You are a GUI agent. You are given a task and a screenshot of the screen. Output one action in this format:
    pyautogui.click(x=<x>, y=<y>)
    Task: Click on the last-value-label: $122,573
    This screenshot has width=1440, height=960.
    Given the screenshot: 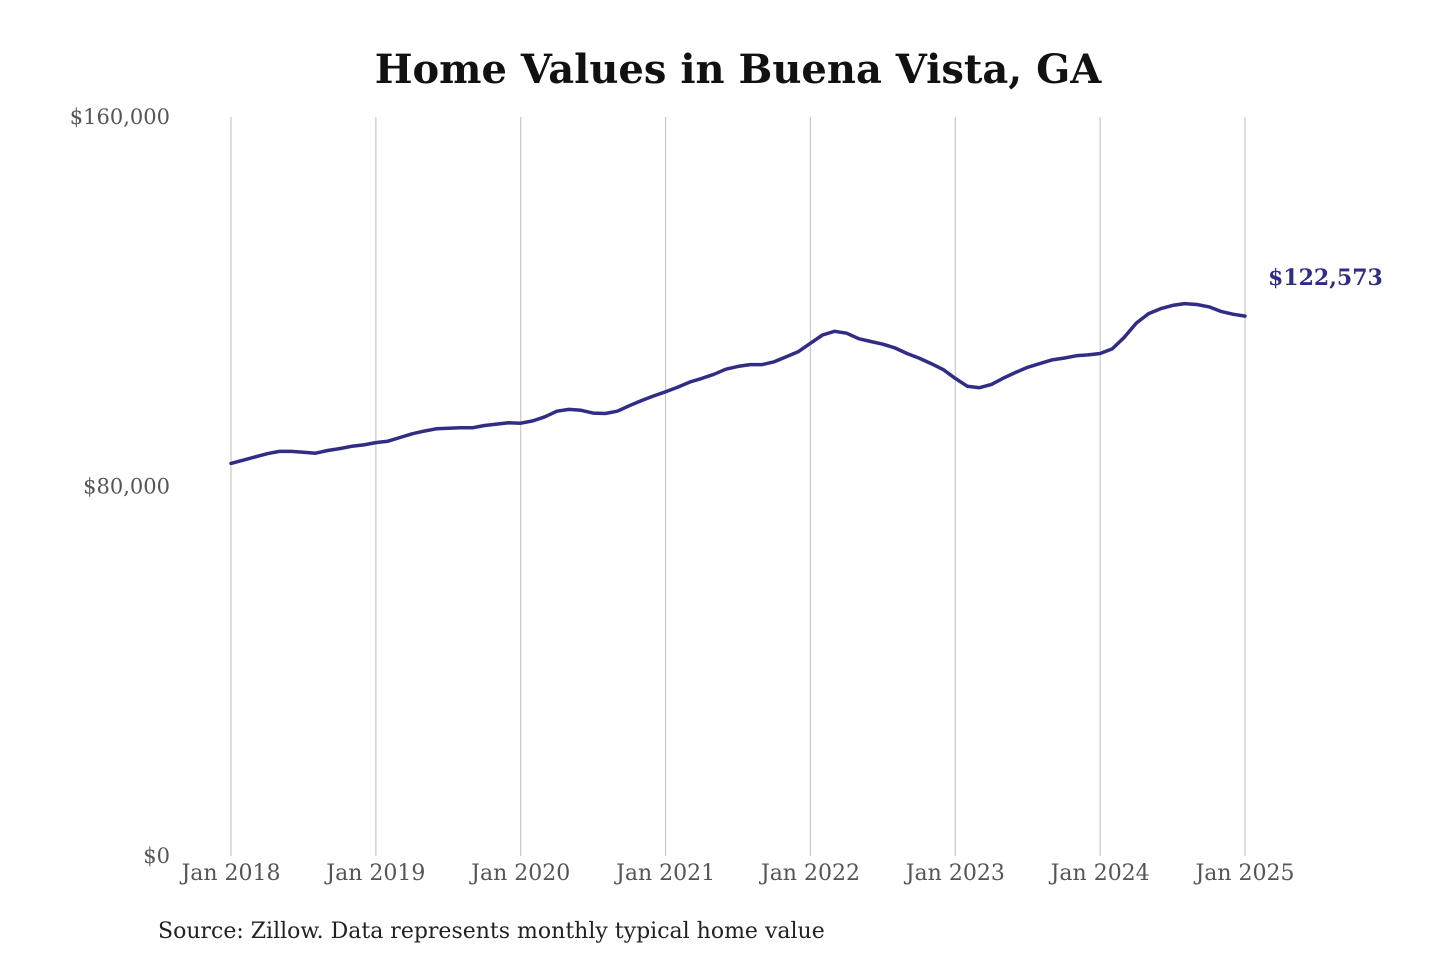 What is the action you would take?
    pyautogui.click(x=1325, y=278)
    